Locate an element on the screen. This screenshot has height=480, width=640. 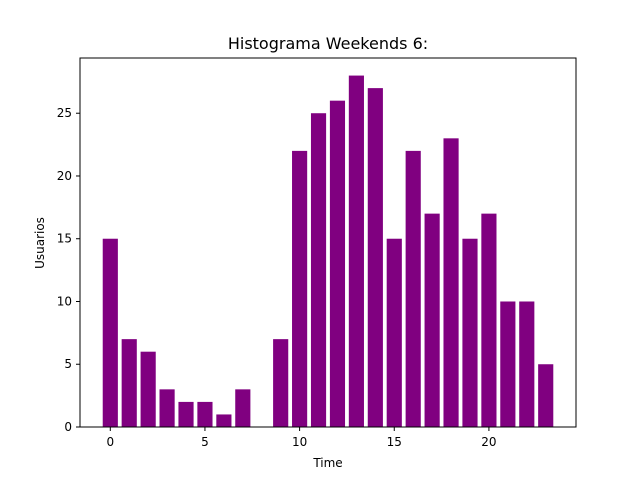
y-tick-label: 25 is located at coordinates (64, 113).